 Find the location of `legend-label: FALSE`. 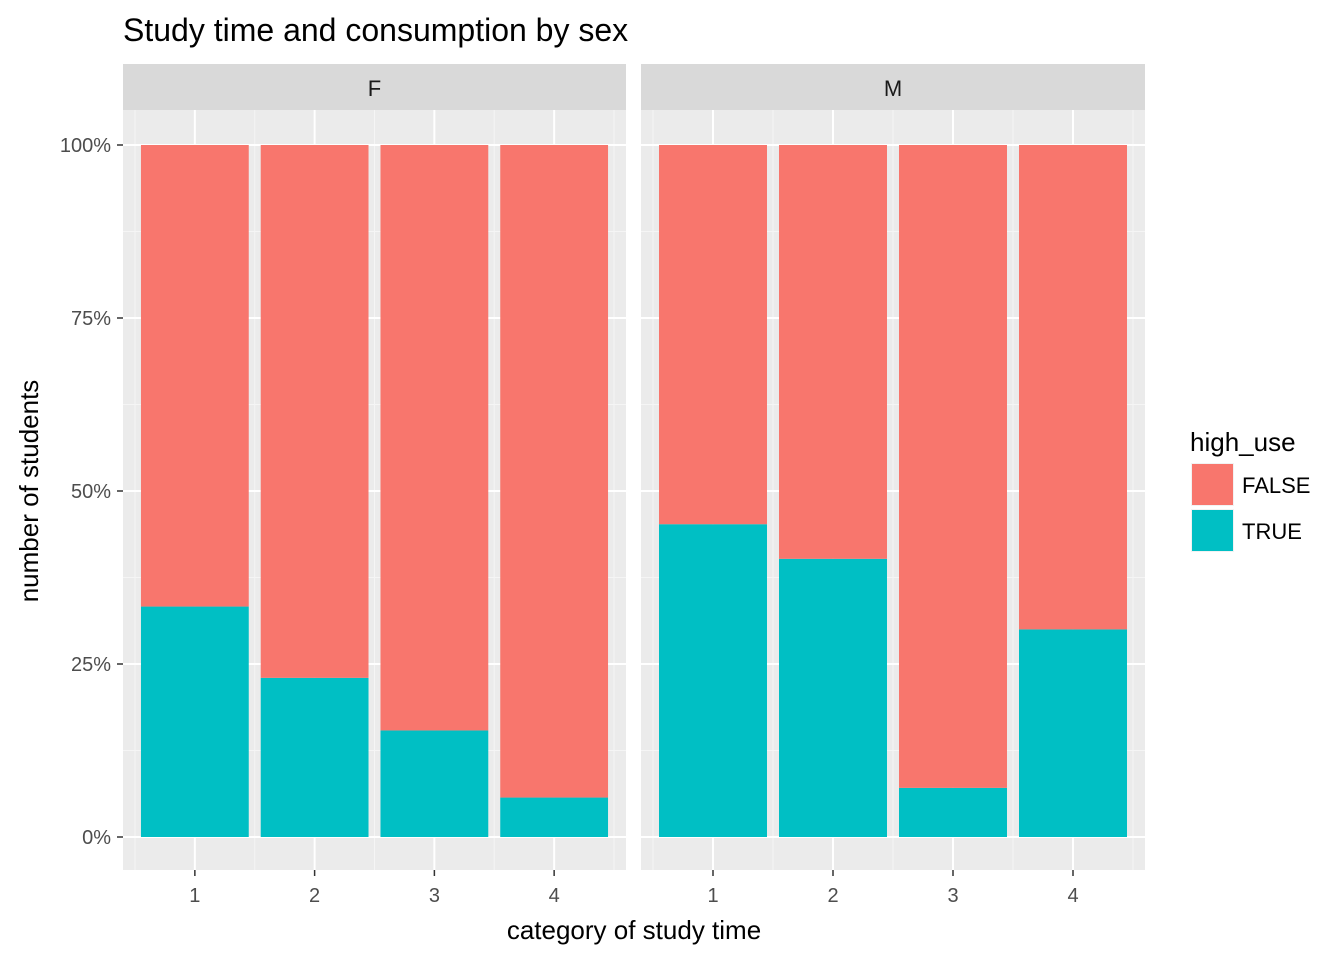

legend-label: FALSE is located at coordinates (1276, 485).